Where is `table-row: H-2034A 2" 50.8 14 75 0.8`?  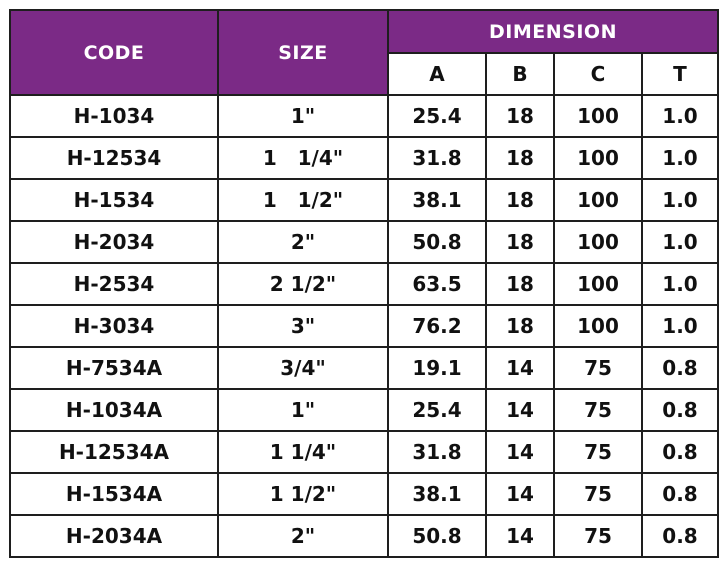 table-row: H-2034A 2" 50.8 14 75 0.8 is located at coordinates (364, 536).